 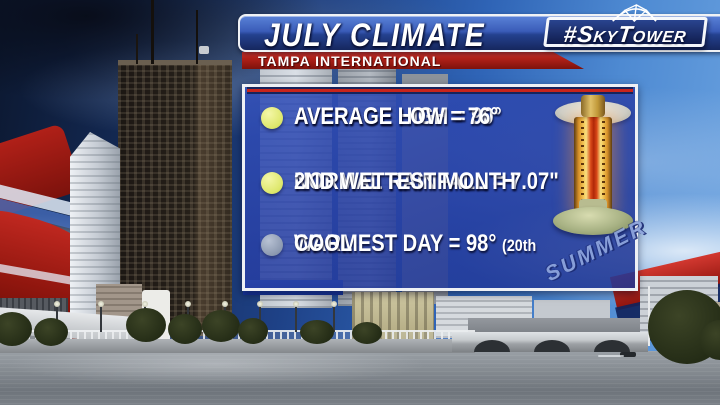 What do you see at coordinates (593, 106) in the screenshot?
I see `thermometer-cap` at bounding box center [593, 106].